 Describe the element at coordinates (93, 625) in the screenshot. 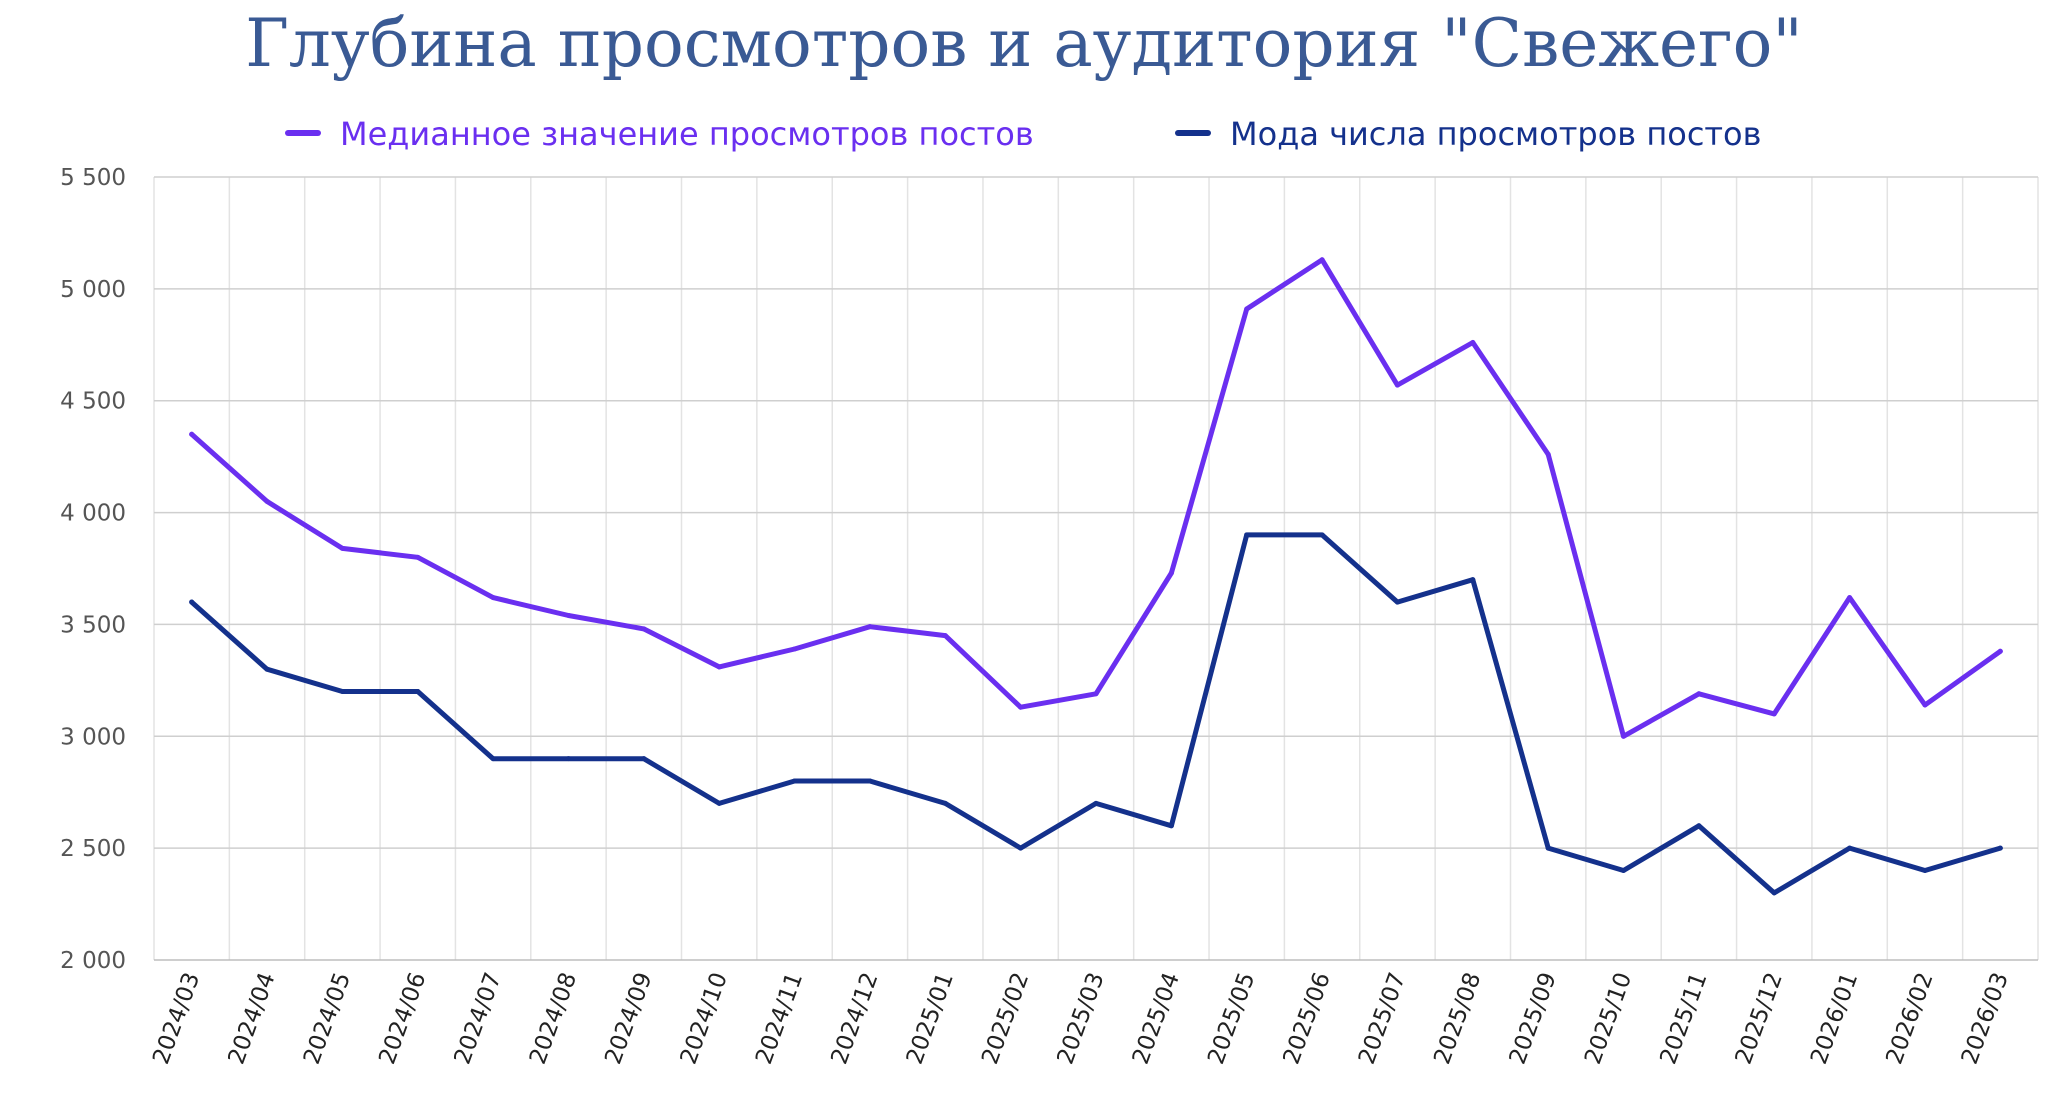

I see `y-tick-label: 3 500` at that location.